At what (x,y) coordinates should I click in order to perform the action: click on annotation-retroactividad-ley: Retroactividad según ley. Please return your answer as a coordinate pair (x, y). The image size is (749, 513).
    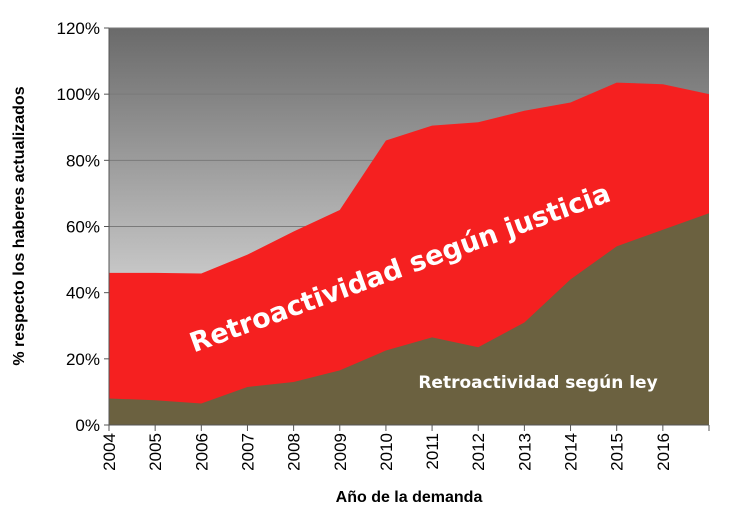
    Looking at the image, I should click on (537, 383).